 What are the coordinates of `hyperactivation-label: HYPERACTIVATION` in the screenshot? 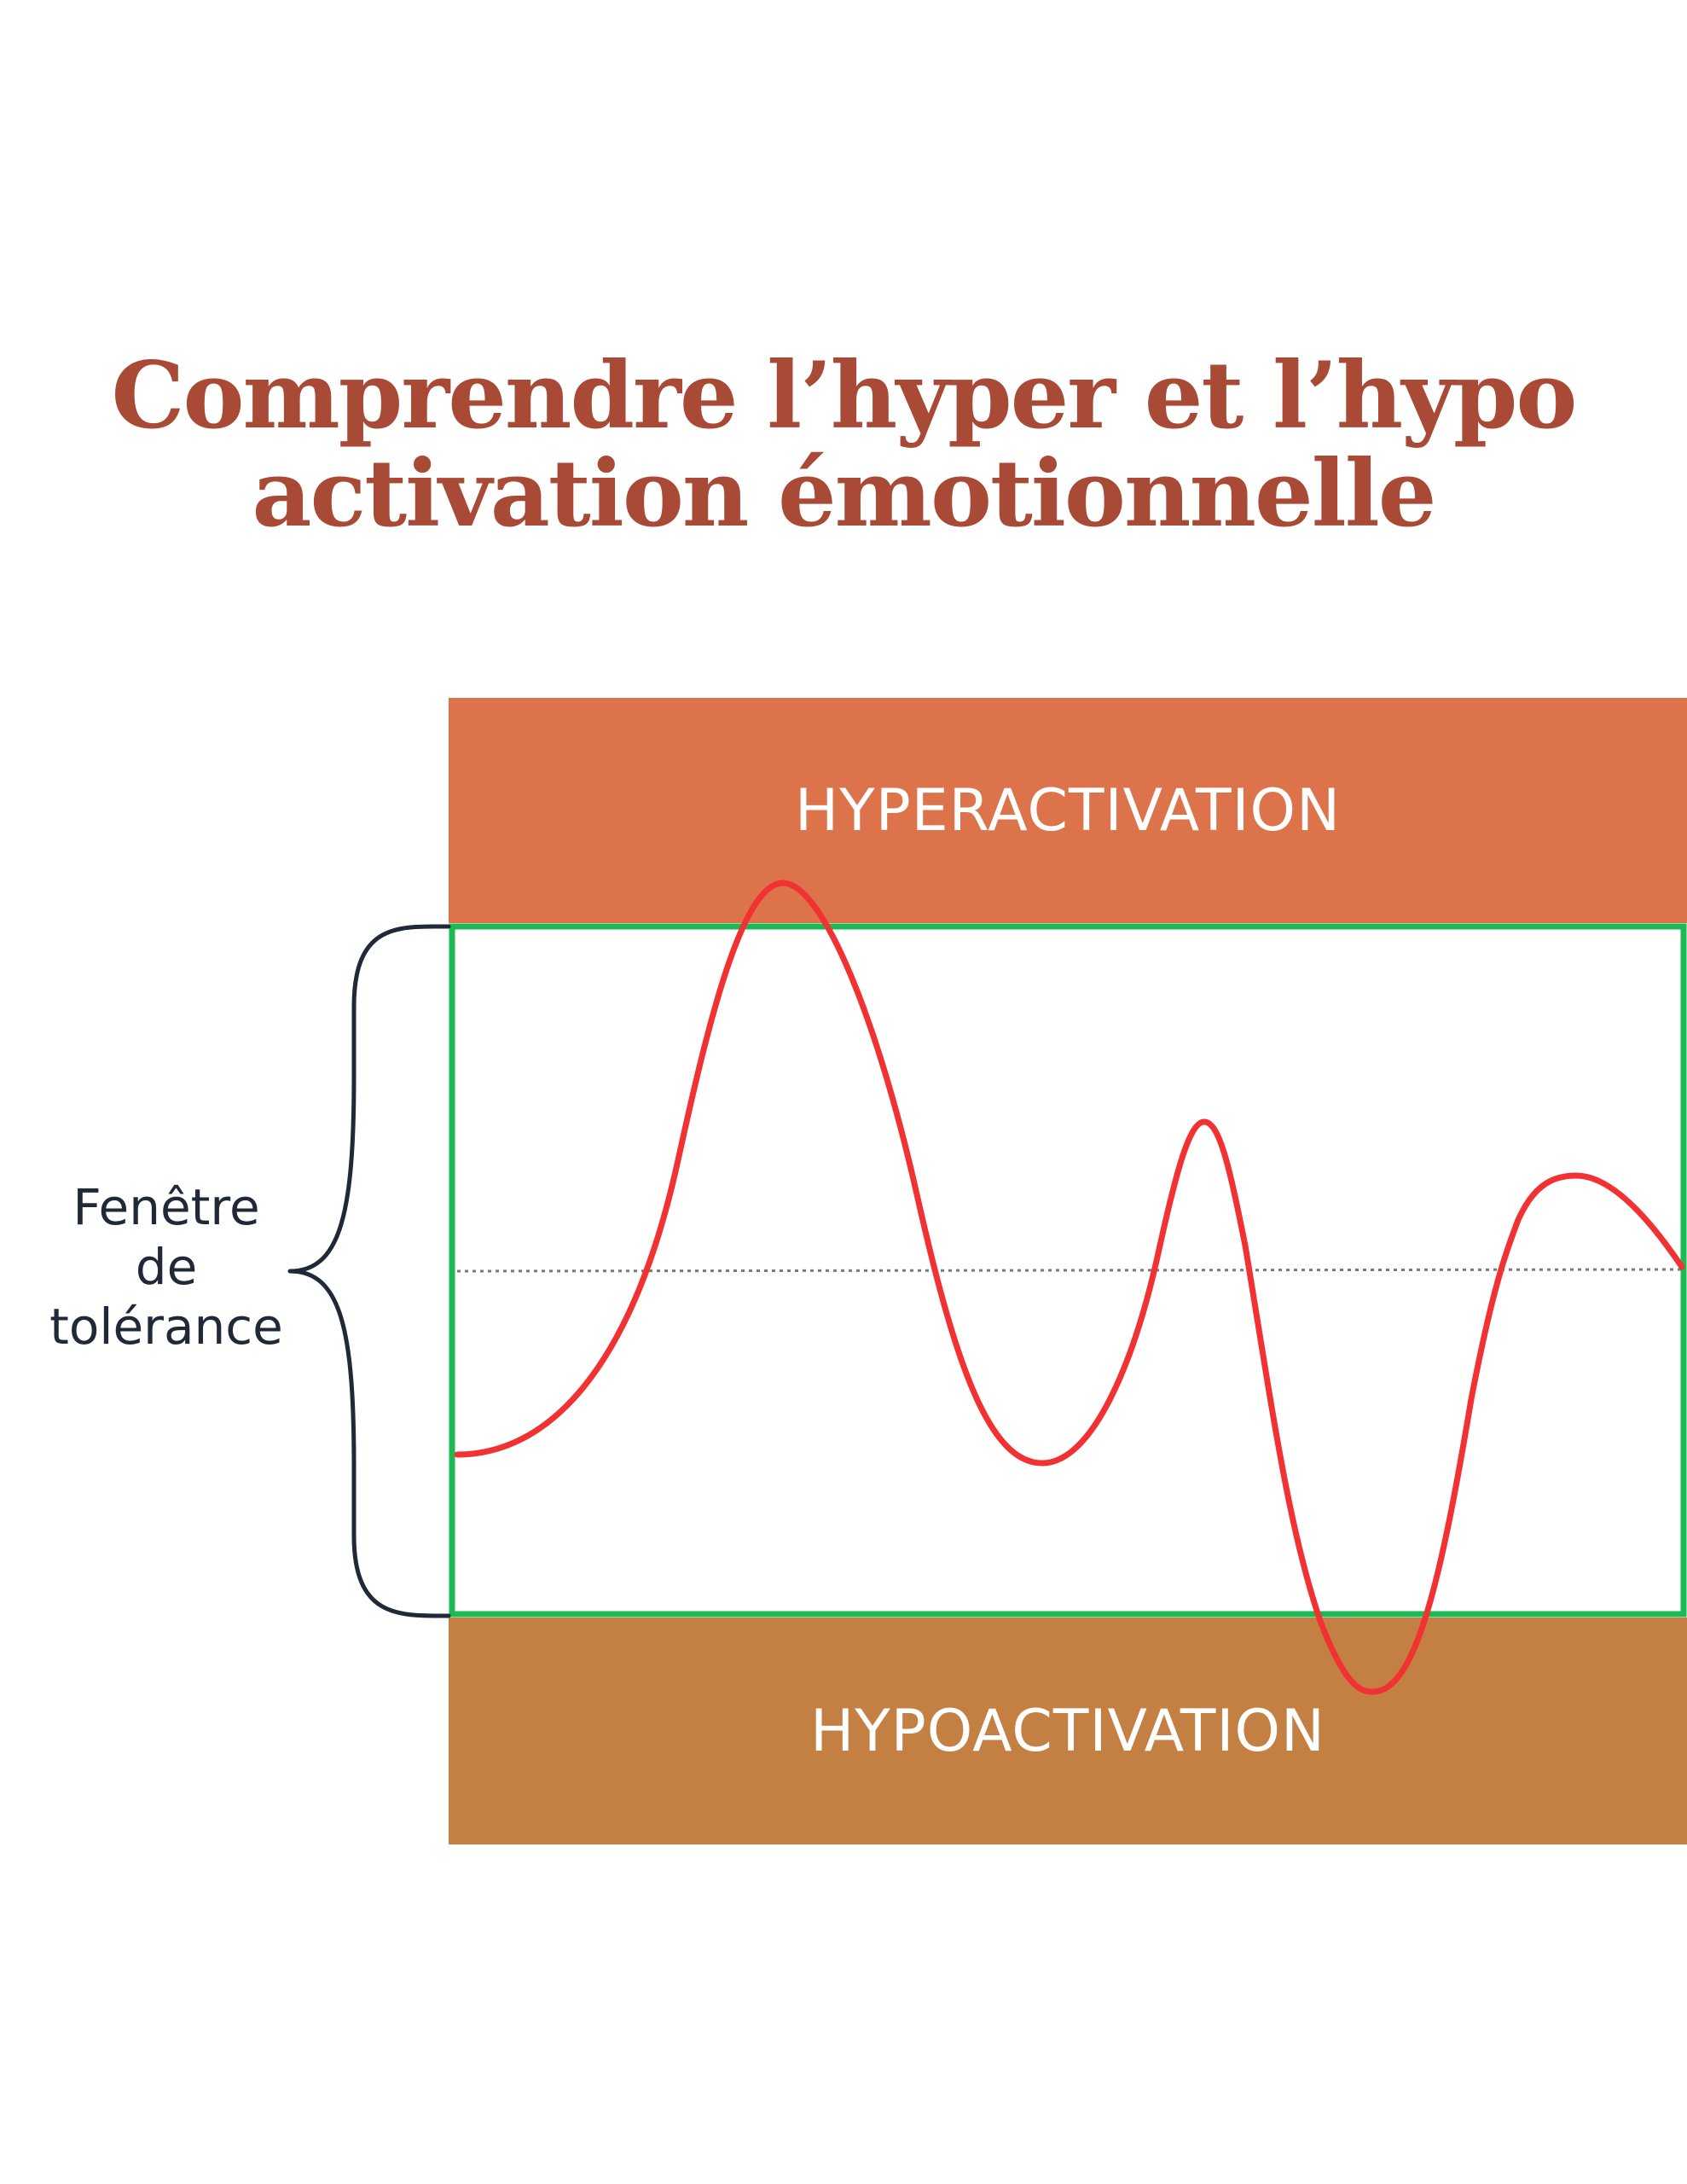 It's located at (1068, 810).